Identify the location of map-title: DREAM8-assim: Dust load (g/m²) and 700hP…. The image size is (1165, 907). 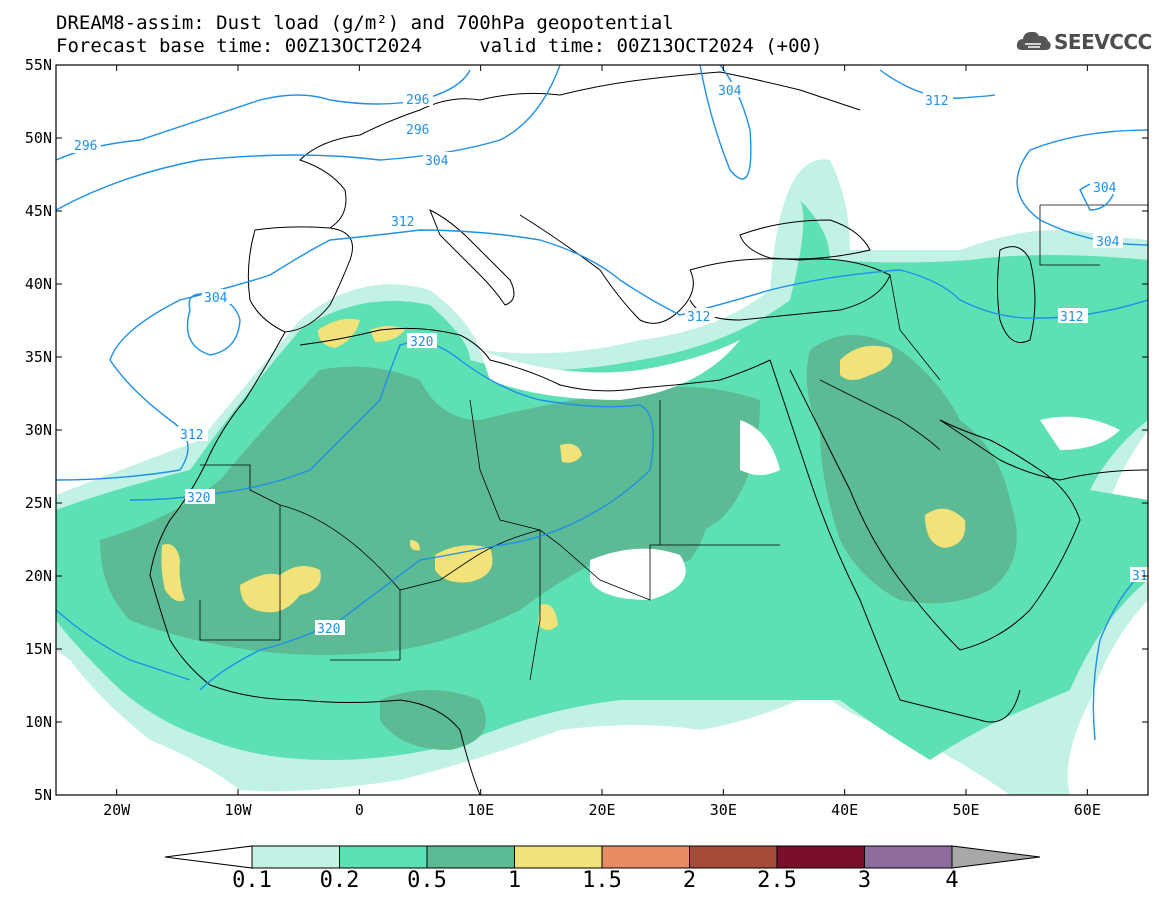
(365, 23).